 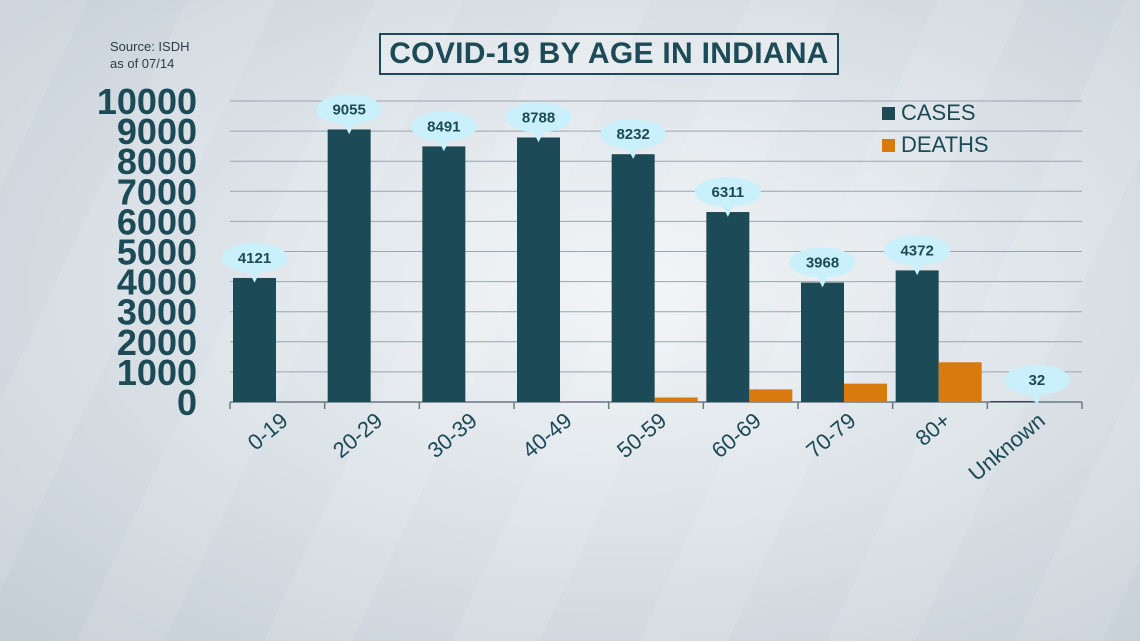 I want to click on data-label: 8788, so click(x=538, y=117).